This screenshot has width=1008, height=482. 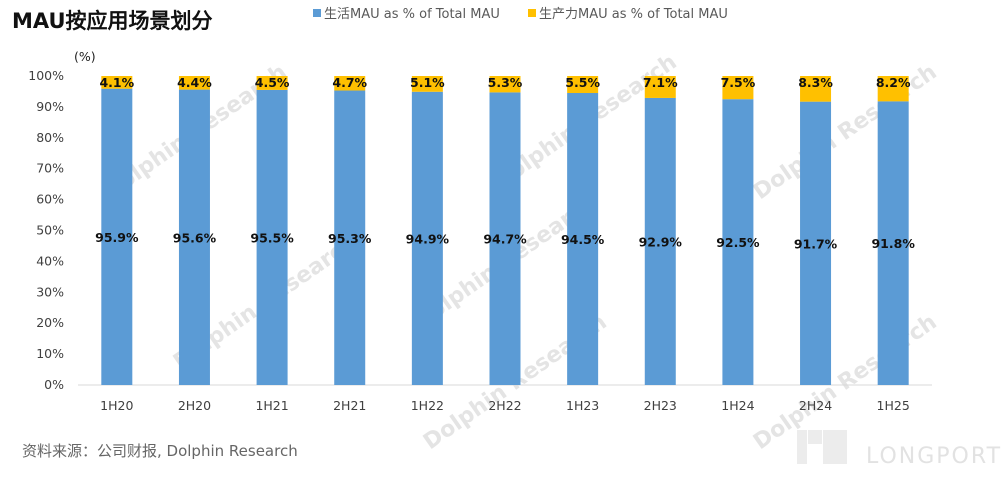 What do you see at coordinates (50, 106) in the screenshot?
I see `y-tick-label: 90%` at bounding box center [50, 106].